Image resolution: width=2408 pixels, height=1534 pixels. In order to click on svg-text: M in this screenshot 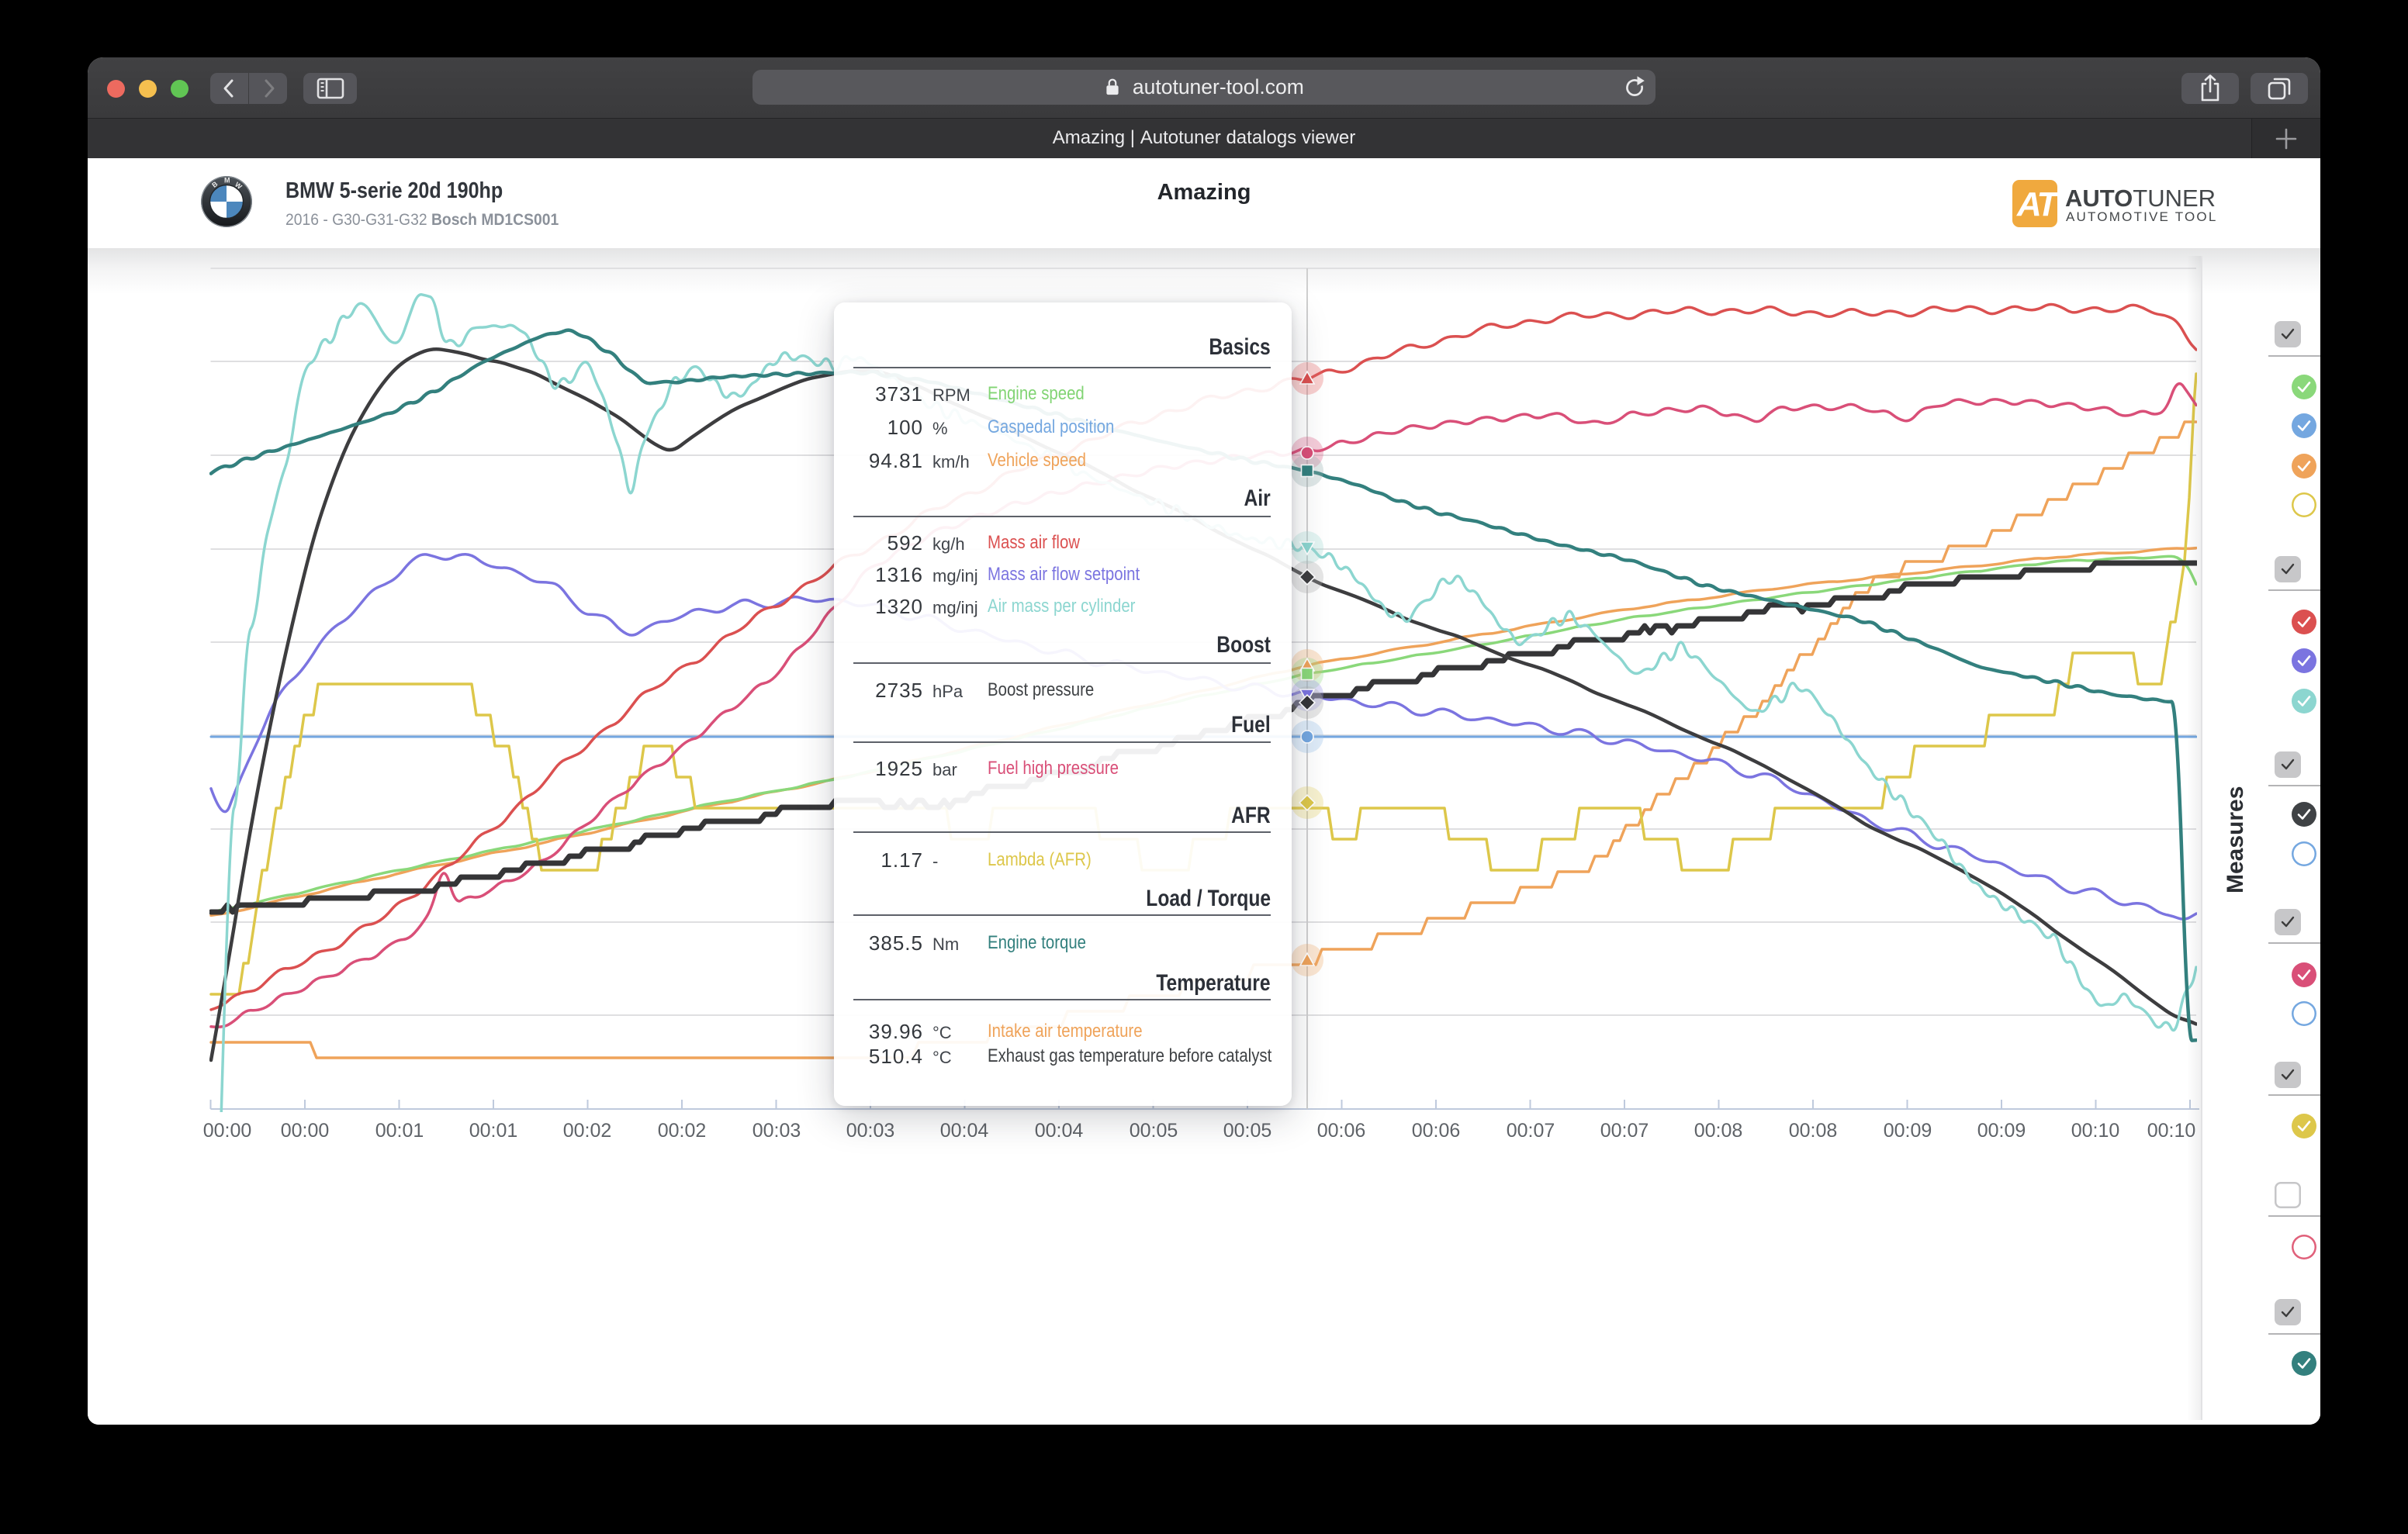, I will do `click(227, 181)`.